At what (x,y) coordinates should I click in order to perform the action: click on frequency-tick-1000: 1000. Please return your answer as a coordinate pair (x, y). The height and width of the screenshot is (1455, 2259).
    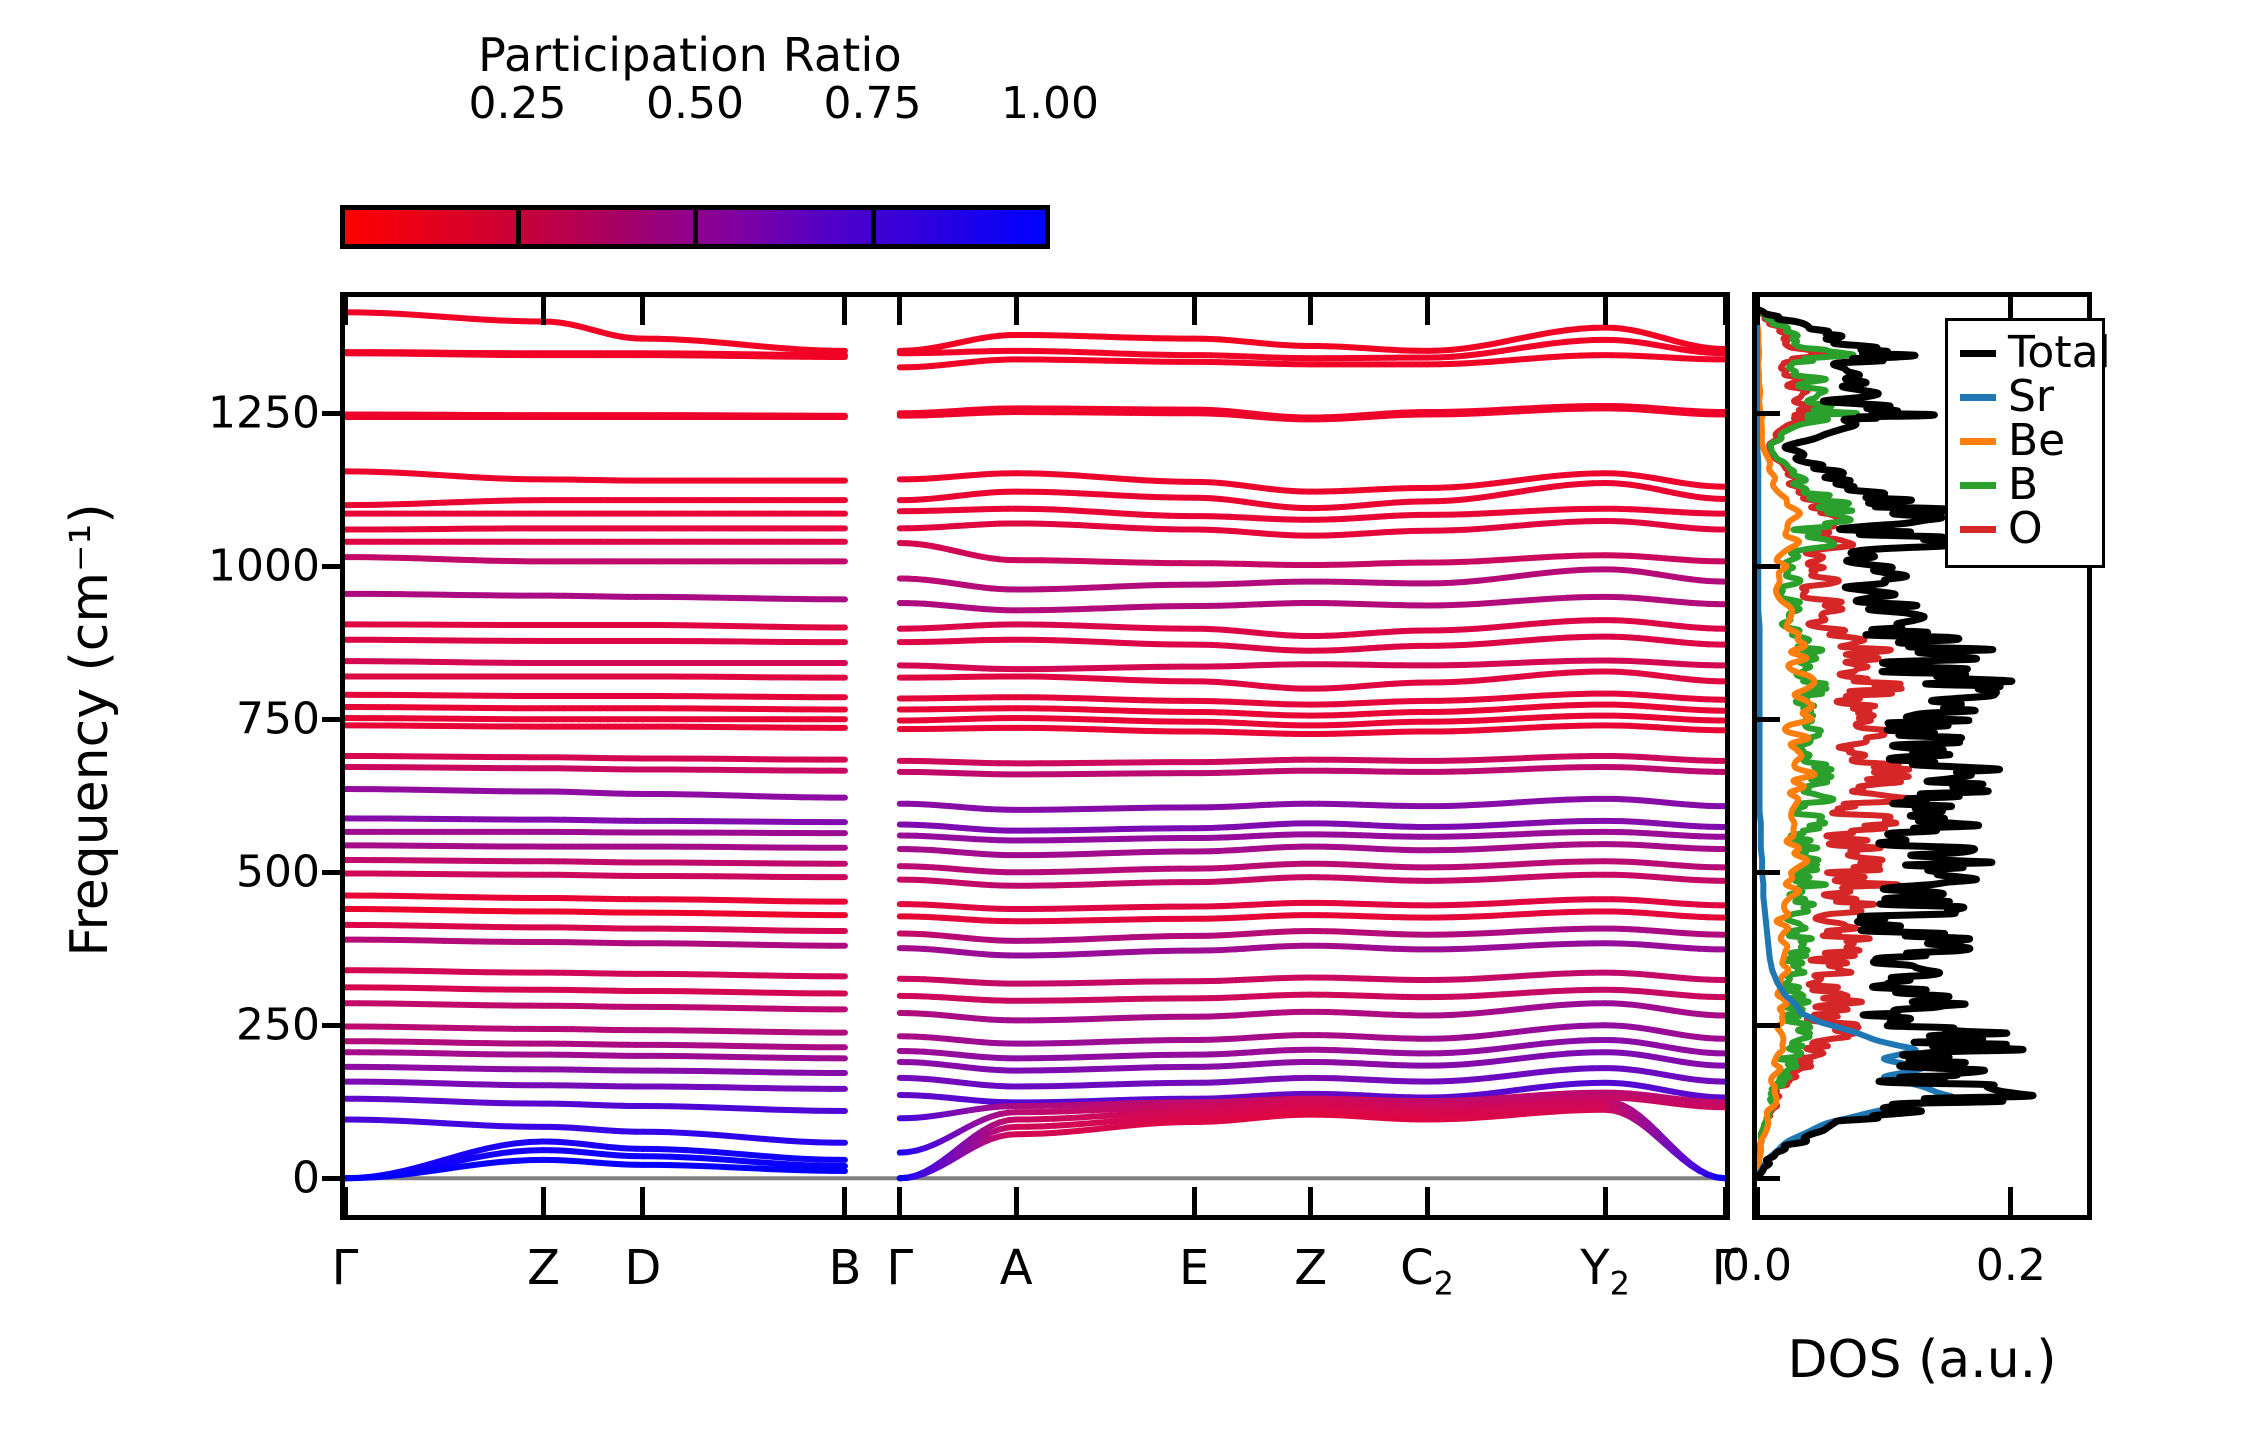
    Looking at the image, I should click on (264, 566).